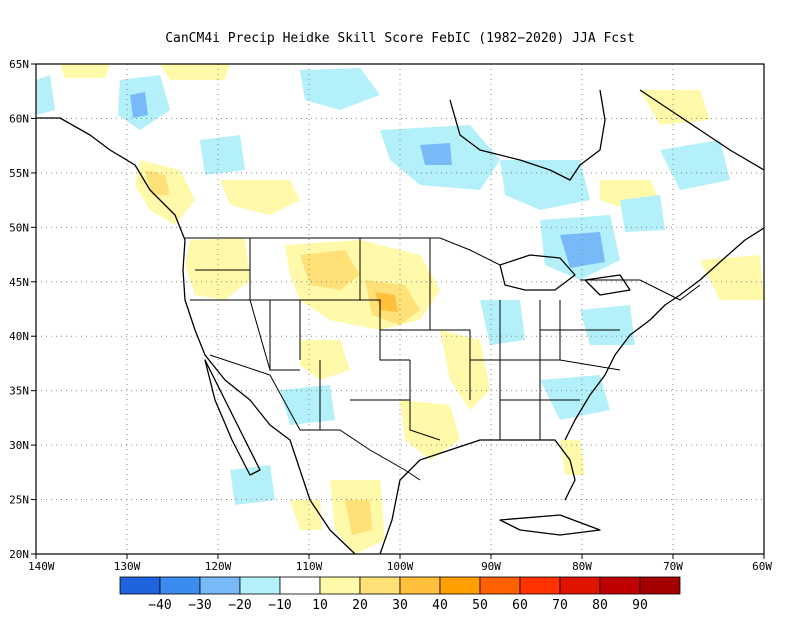 The height and width of the screenshot is (622, 800). What do you see at coordinates (320, 605) in the screenshot?
I see `colorbar-label: 10` at bounding box center [320, 605].